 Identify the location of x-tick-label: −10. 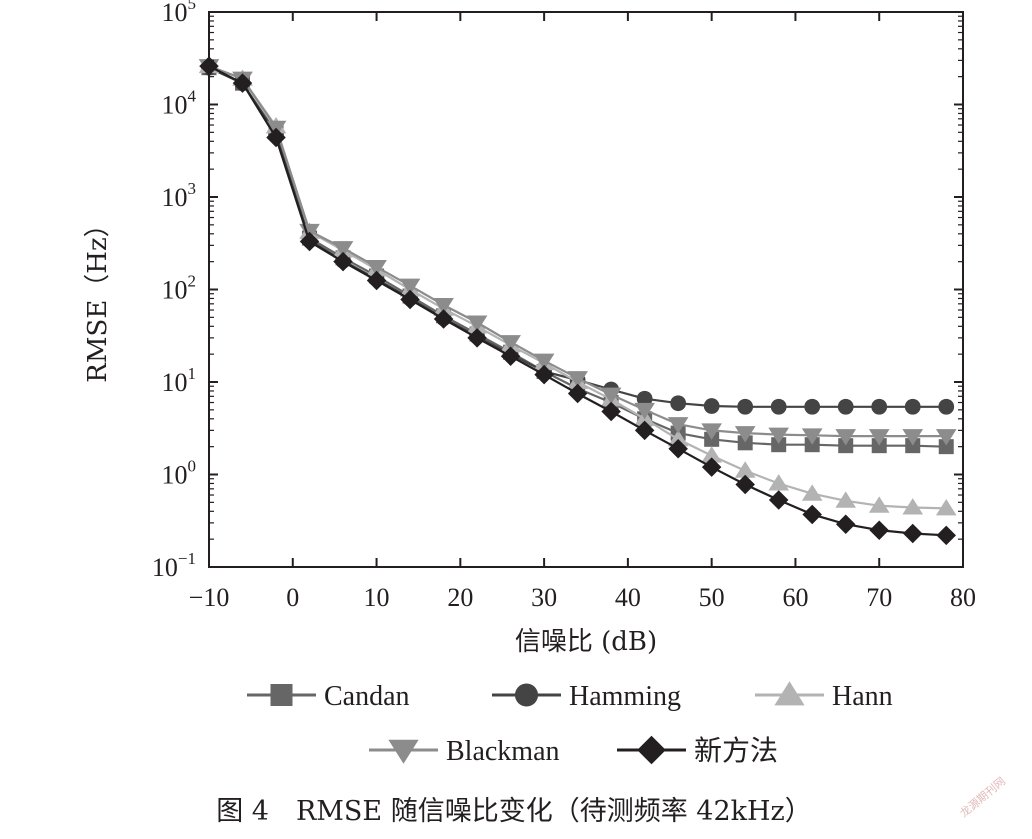
(209, 597).